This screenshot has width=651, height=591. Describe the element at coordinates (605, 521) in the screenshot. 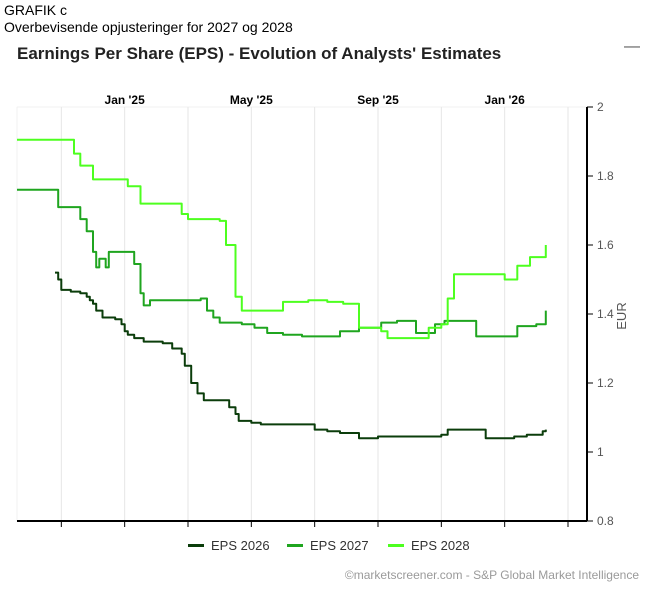

I see `y-tick-label: 0.8` at that location.